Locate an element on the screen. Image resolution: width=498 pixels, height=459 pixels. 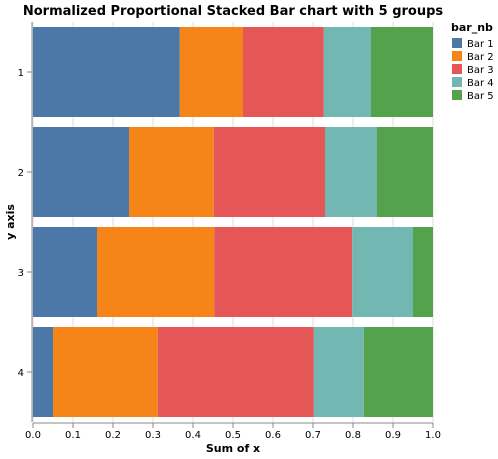
x-tick-label: 0.5 is located at coordinates (233, 435).